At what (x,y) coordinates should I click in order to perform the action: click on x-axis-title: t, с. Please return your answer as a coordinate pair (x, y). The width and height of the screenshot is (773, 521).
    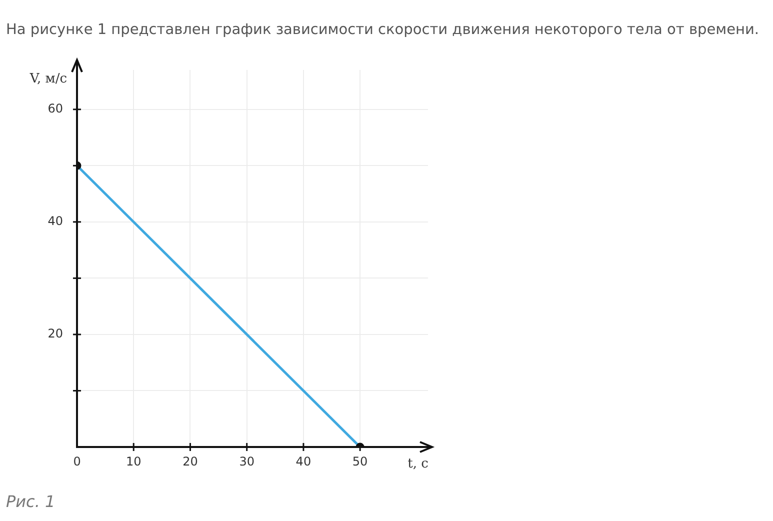
    Looking at the image, I should click on (418, 464).